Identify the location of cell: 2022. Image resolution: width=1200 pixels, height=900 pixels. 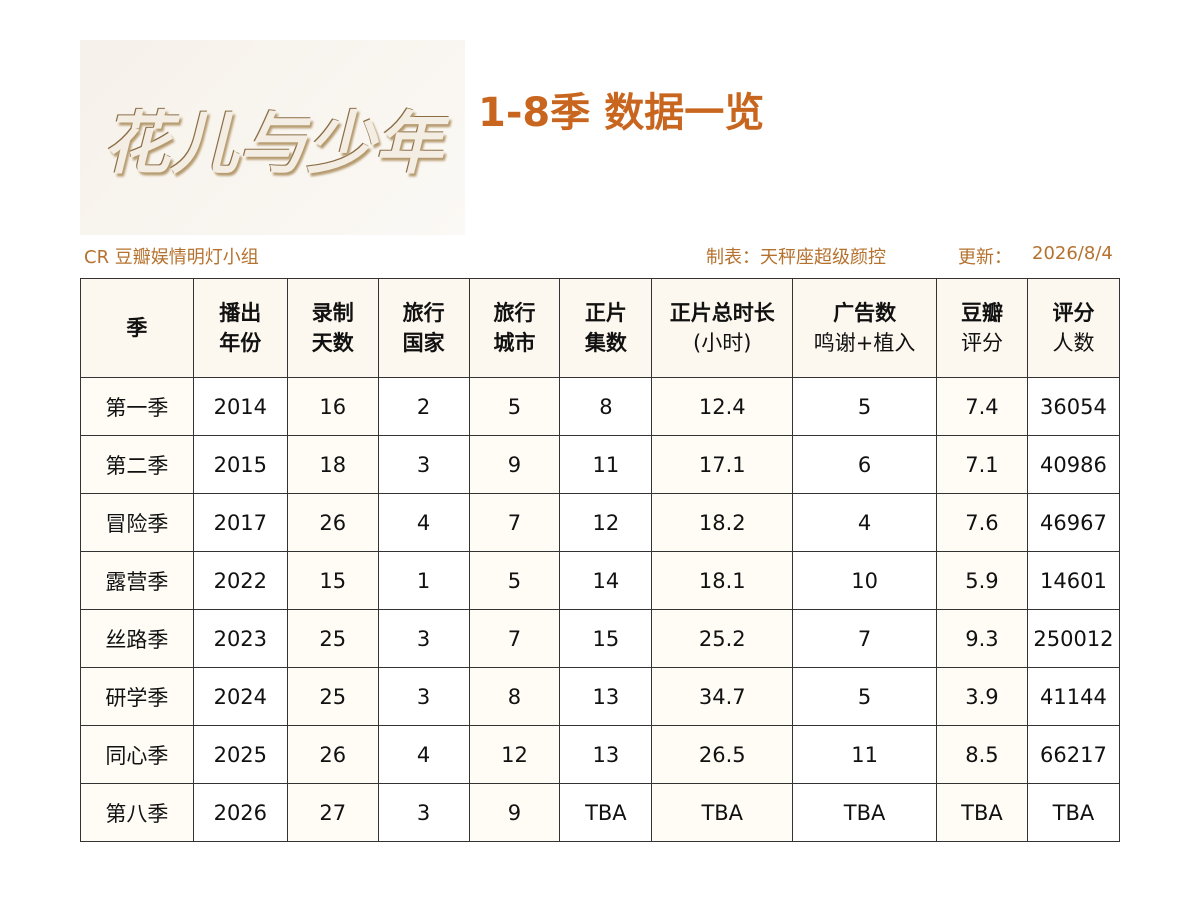
(240, 580).